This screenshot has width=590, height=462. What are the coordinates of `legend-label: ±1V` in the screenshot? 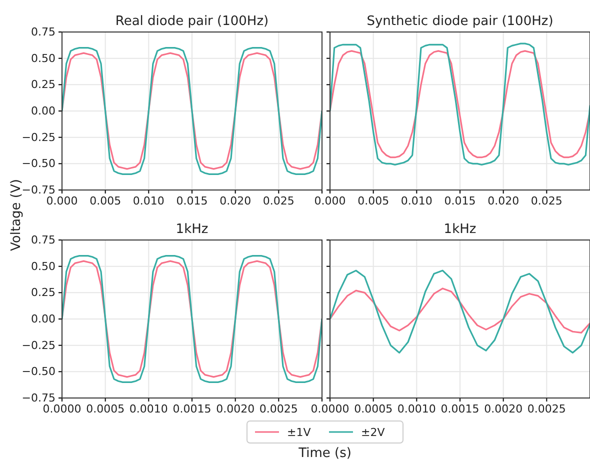 It's located at (299, 432).